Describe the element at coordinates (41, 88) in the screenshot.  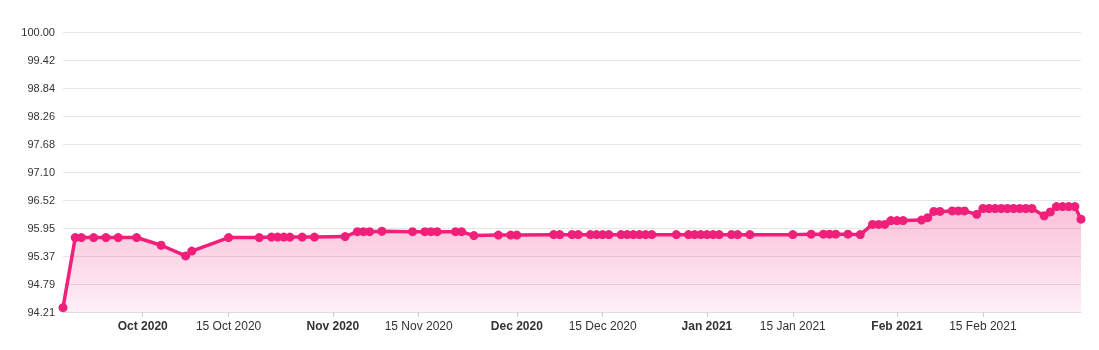
I see `y-tick-label: 98.84` at that location.